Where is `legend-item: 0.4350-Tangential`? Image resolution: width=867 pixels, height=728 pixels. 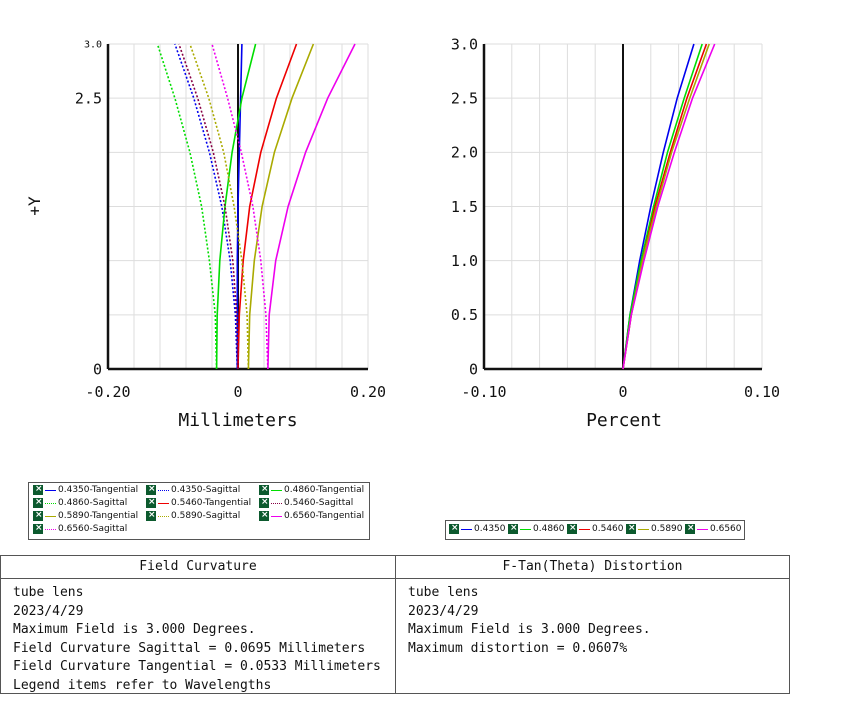
legend-item: 0.4350-Tangential is located at coordinates (85, 490).